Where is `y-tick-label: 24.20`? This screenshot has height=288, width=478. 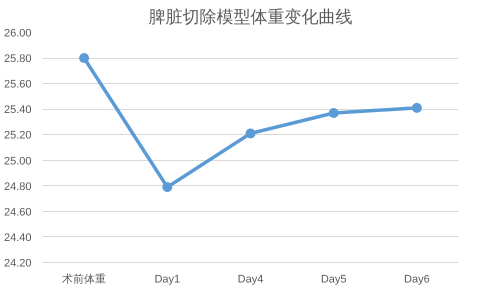 y-tick-label: 24.20 is located at coordinates (18, 264).